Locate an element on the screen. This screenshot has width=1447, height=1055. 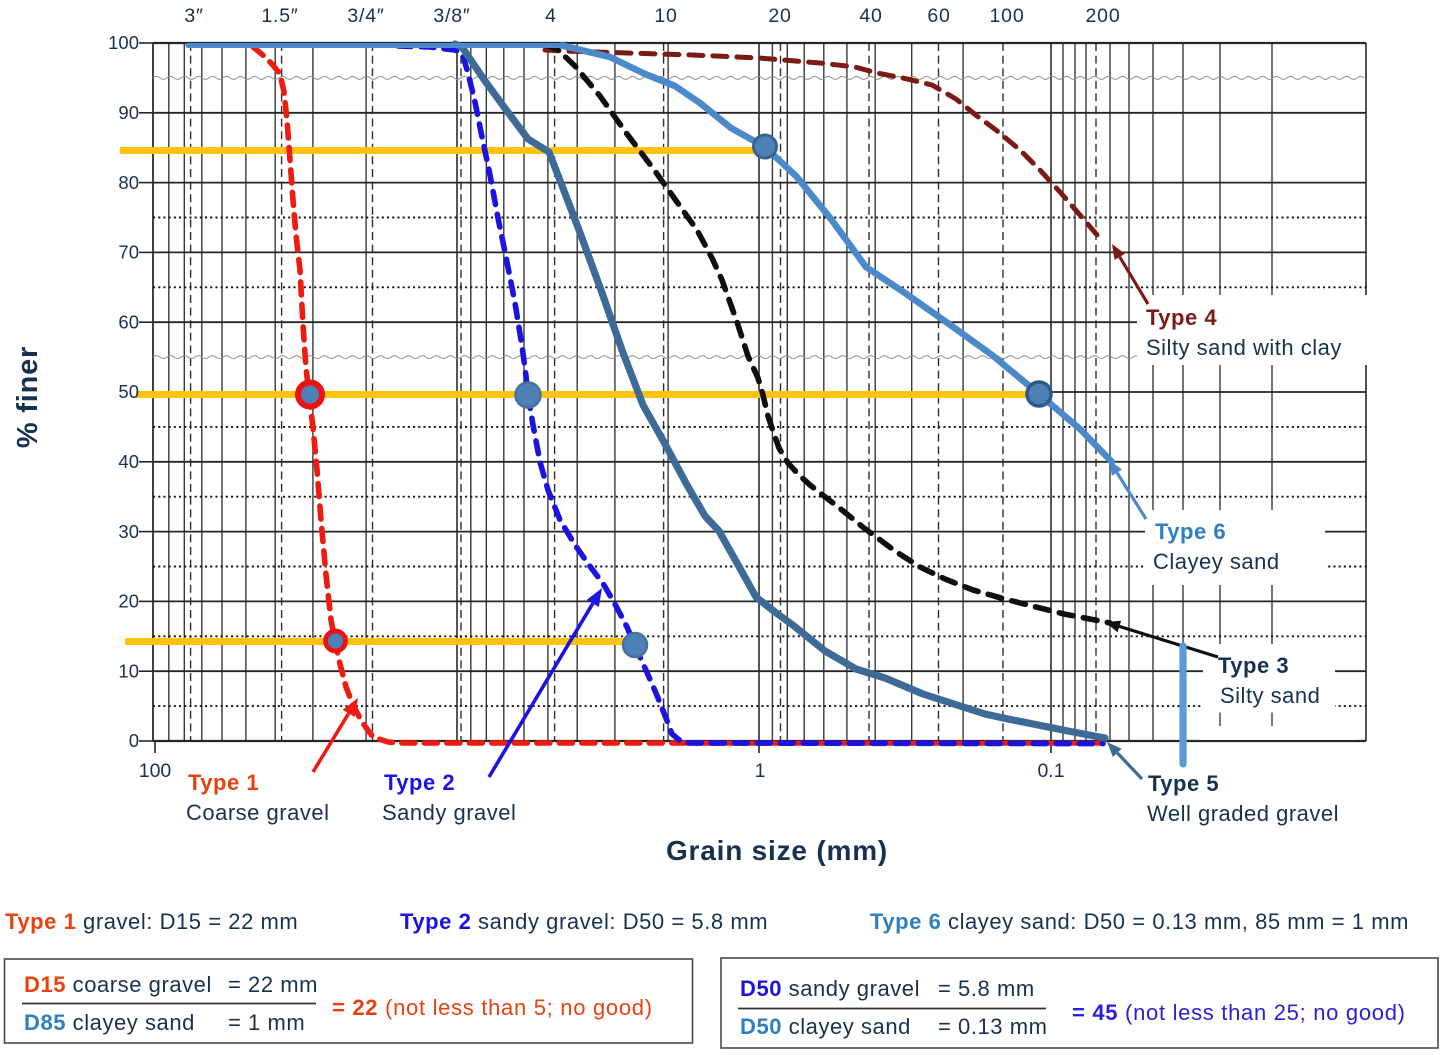
svg-text: Type 6 is located at coordinates (1190, 531).